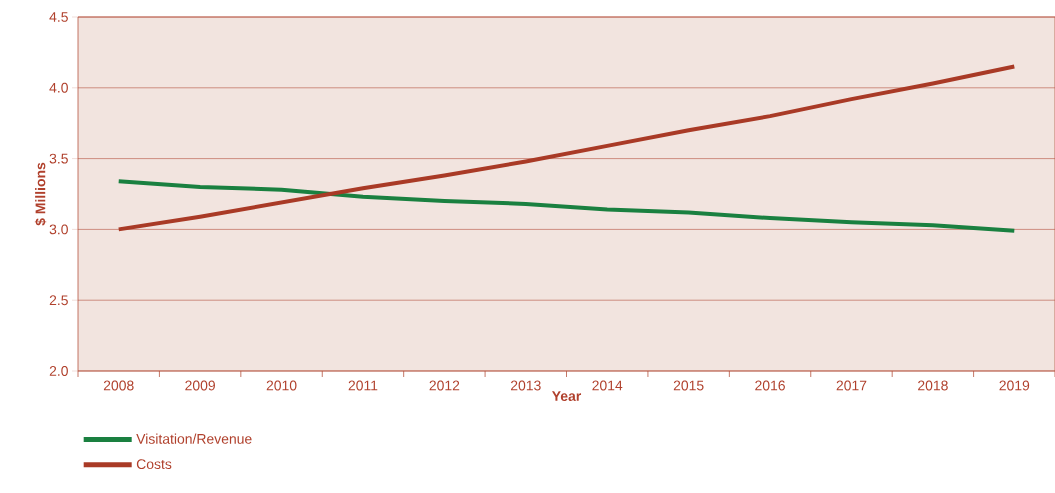  What do you see at coordinates (851, 385) in the screenshot?
I see `x-tick-label: 2017` at bounding box center [851, 385].